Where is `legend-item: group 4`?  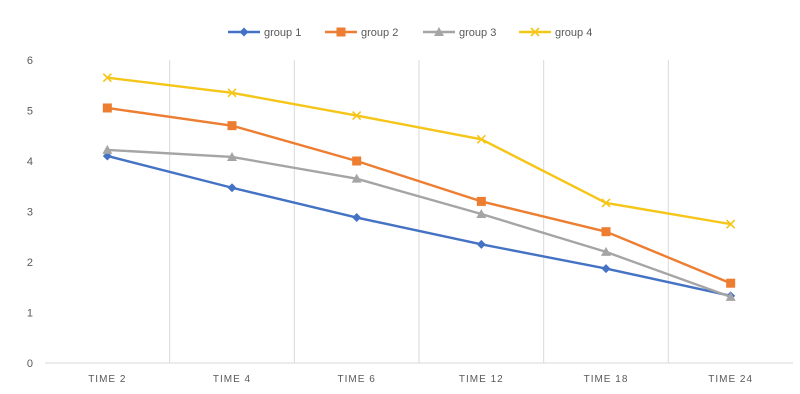
legend-item: group 4 is located at coordinates (555, 33).